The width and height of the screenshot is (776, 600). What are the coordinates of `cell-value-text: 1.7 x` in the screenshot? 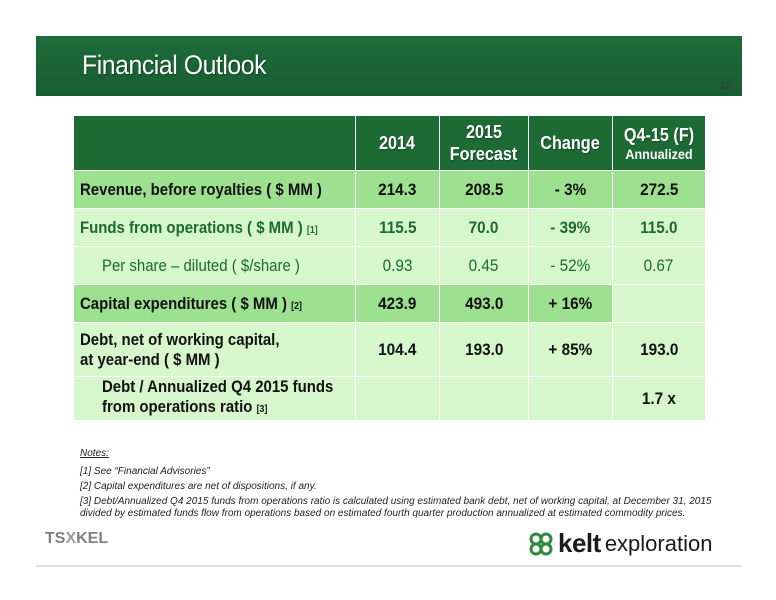 It's located at (659, 398).